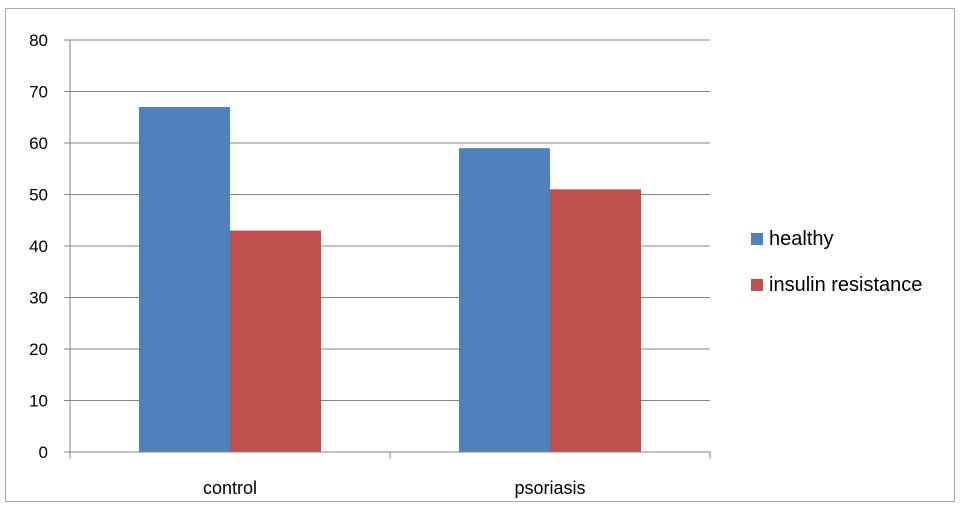 The width and height of the screenshot is (961, 508). I want to click on bar-control-insulin-resistance, so click(275, 341).